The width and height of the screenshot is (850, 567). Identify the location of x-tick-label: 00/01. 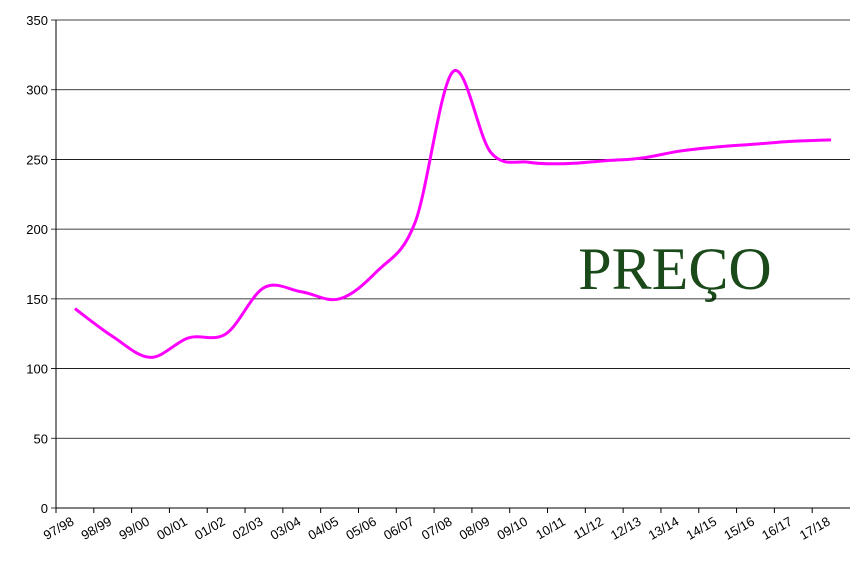
(172, 528).